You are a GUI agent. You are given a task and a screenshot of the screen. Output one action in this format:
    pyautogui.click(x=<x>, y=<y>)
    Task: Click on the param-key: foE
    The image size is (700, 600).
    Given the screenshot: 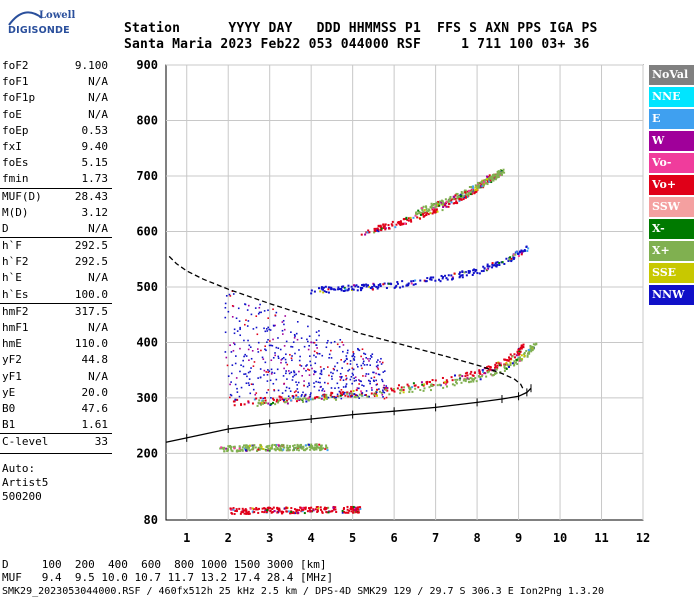 What is the action you would take?
    pyautogui.click(x=12, y=114)
    